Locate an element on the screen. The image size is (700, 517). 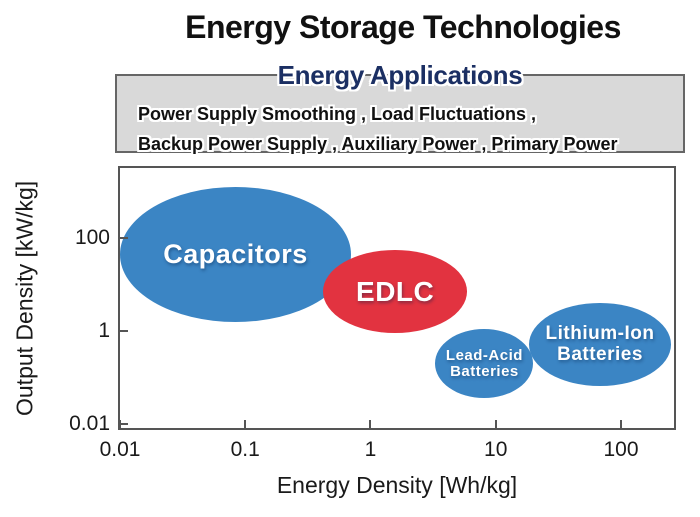
y-axis-title: Output Density [kW/kg] is located at coordinates (24, 298).